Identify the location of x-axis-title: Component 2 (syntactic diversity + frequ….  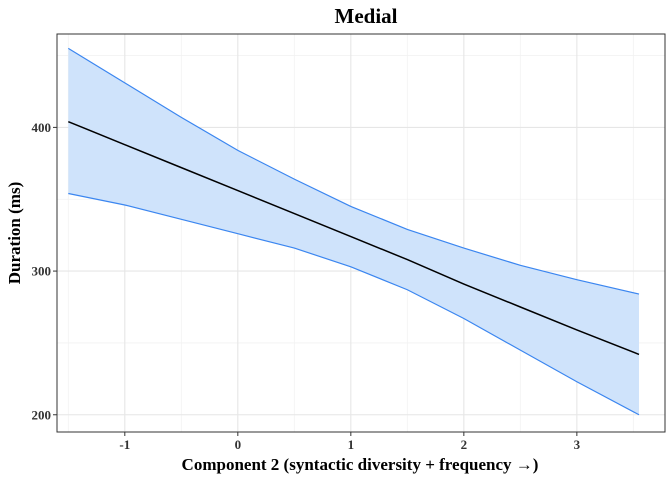
(360, 464).